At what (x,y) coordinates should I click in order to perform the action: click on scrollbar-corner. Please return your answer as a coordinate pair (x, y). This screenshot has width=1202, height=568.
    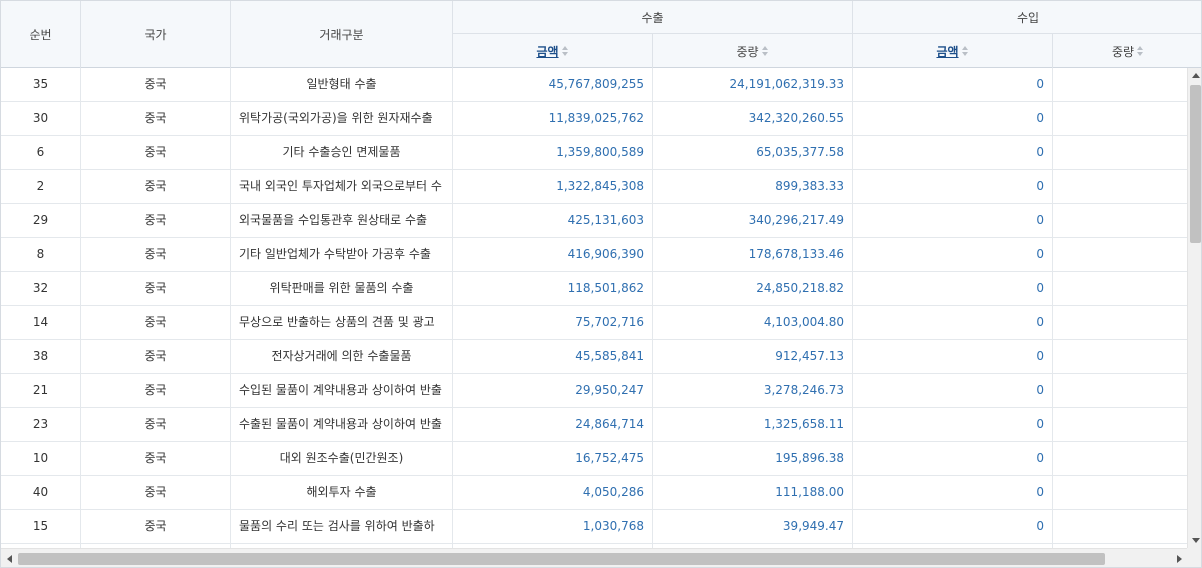
    Looking at the image, I should click on (1194, 557).